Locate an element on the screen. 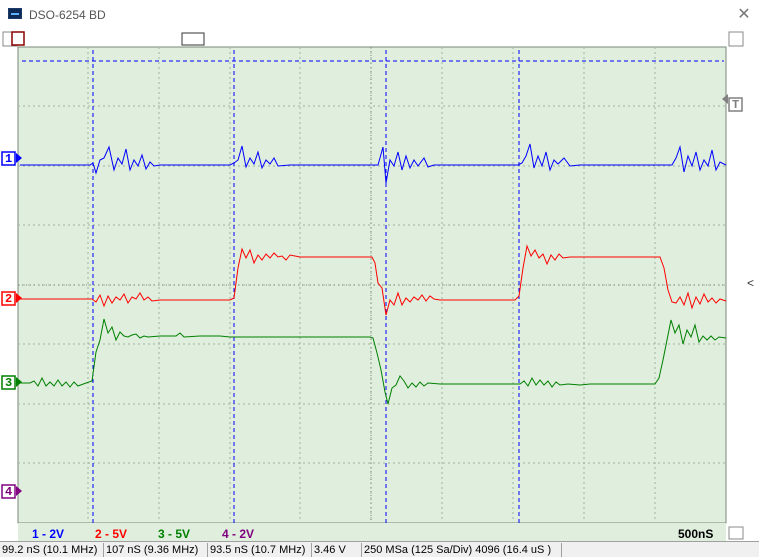 The width and height of the screenshot is (759, 557). ch3-waveform is located at coordinates (373, 361).